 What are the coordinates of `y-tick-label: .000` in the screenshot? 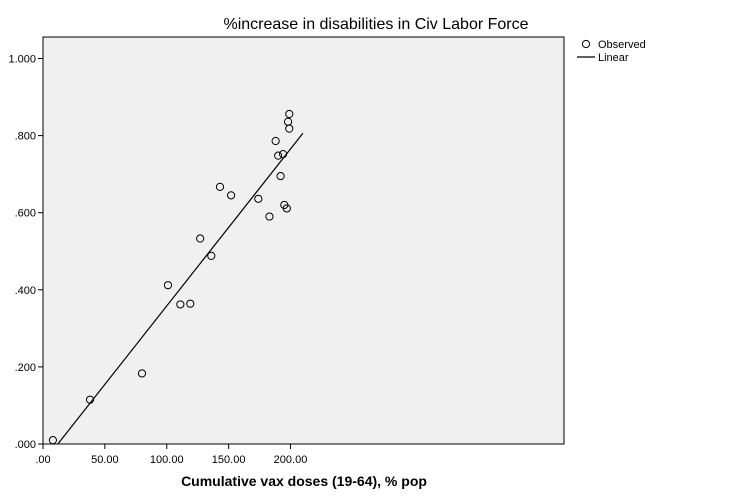 It's located at (25, 445).